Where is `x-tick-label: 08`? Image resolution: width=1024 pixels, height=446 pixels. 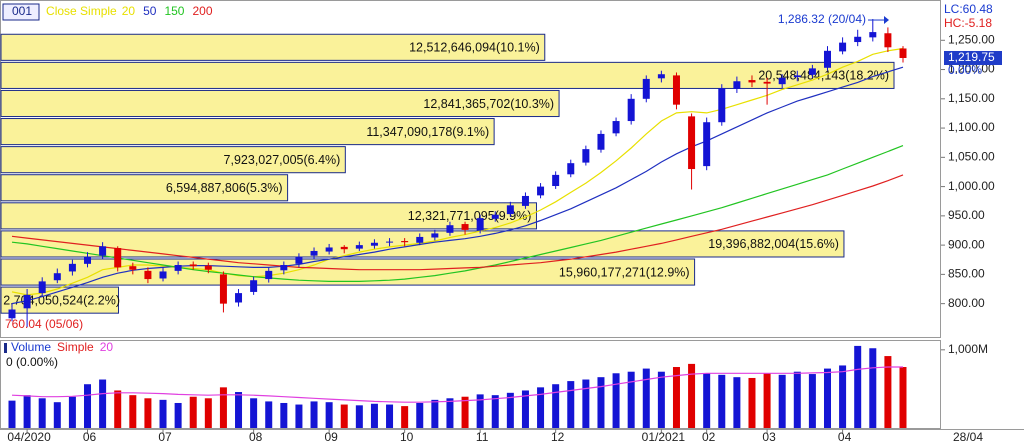 x-tick-label: 08 is located at coordinates (256, 437).